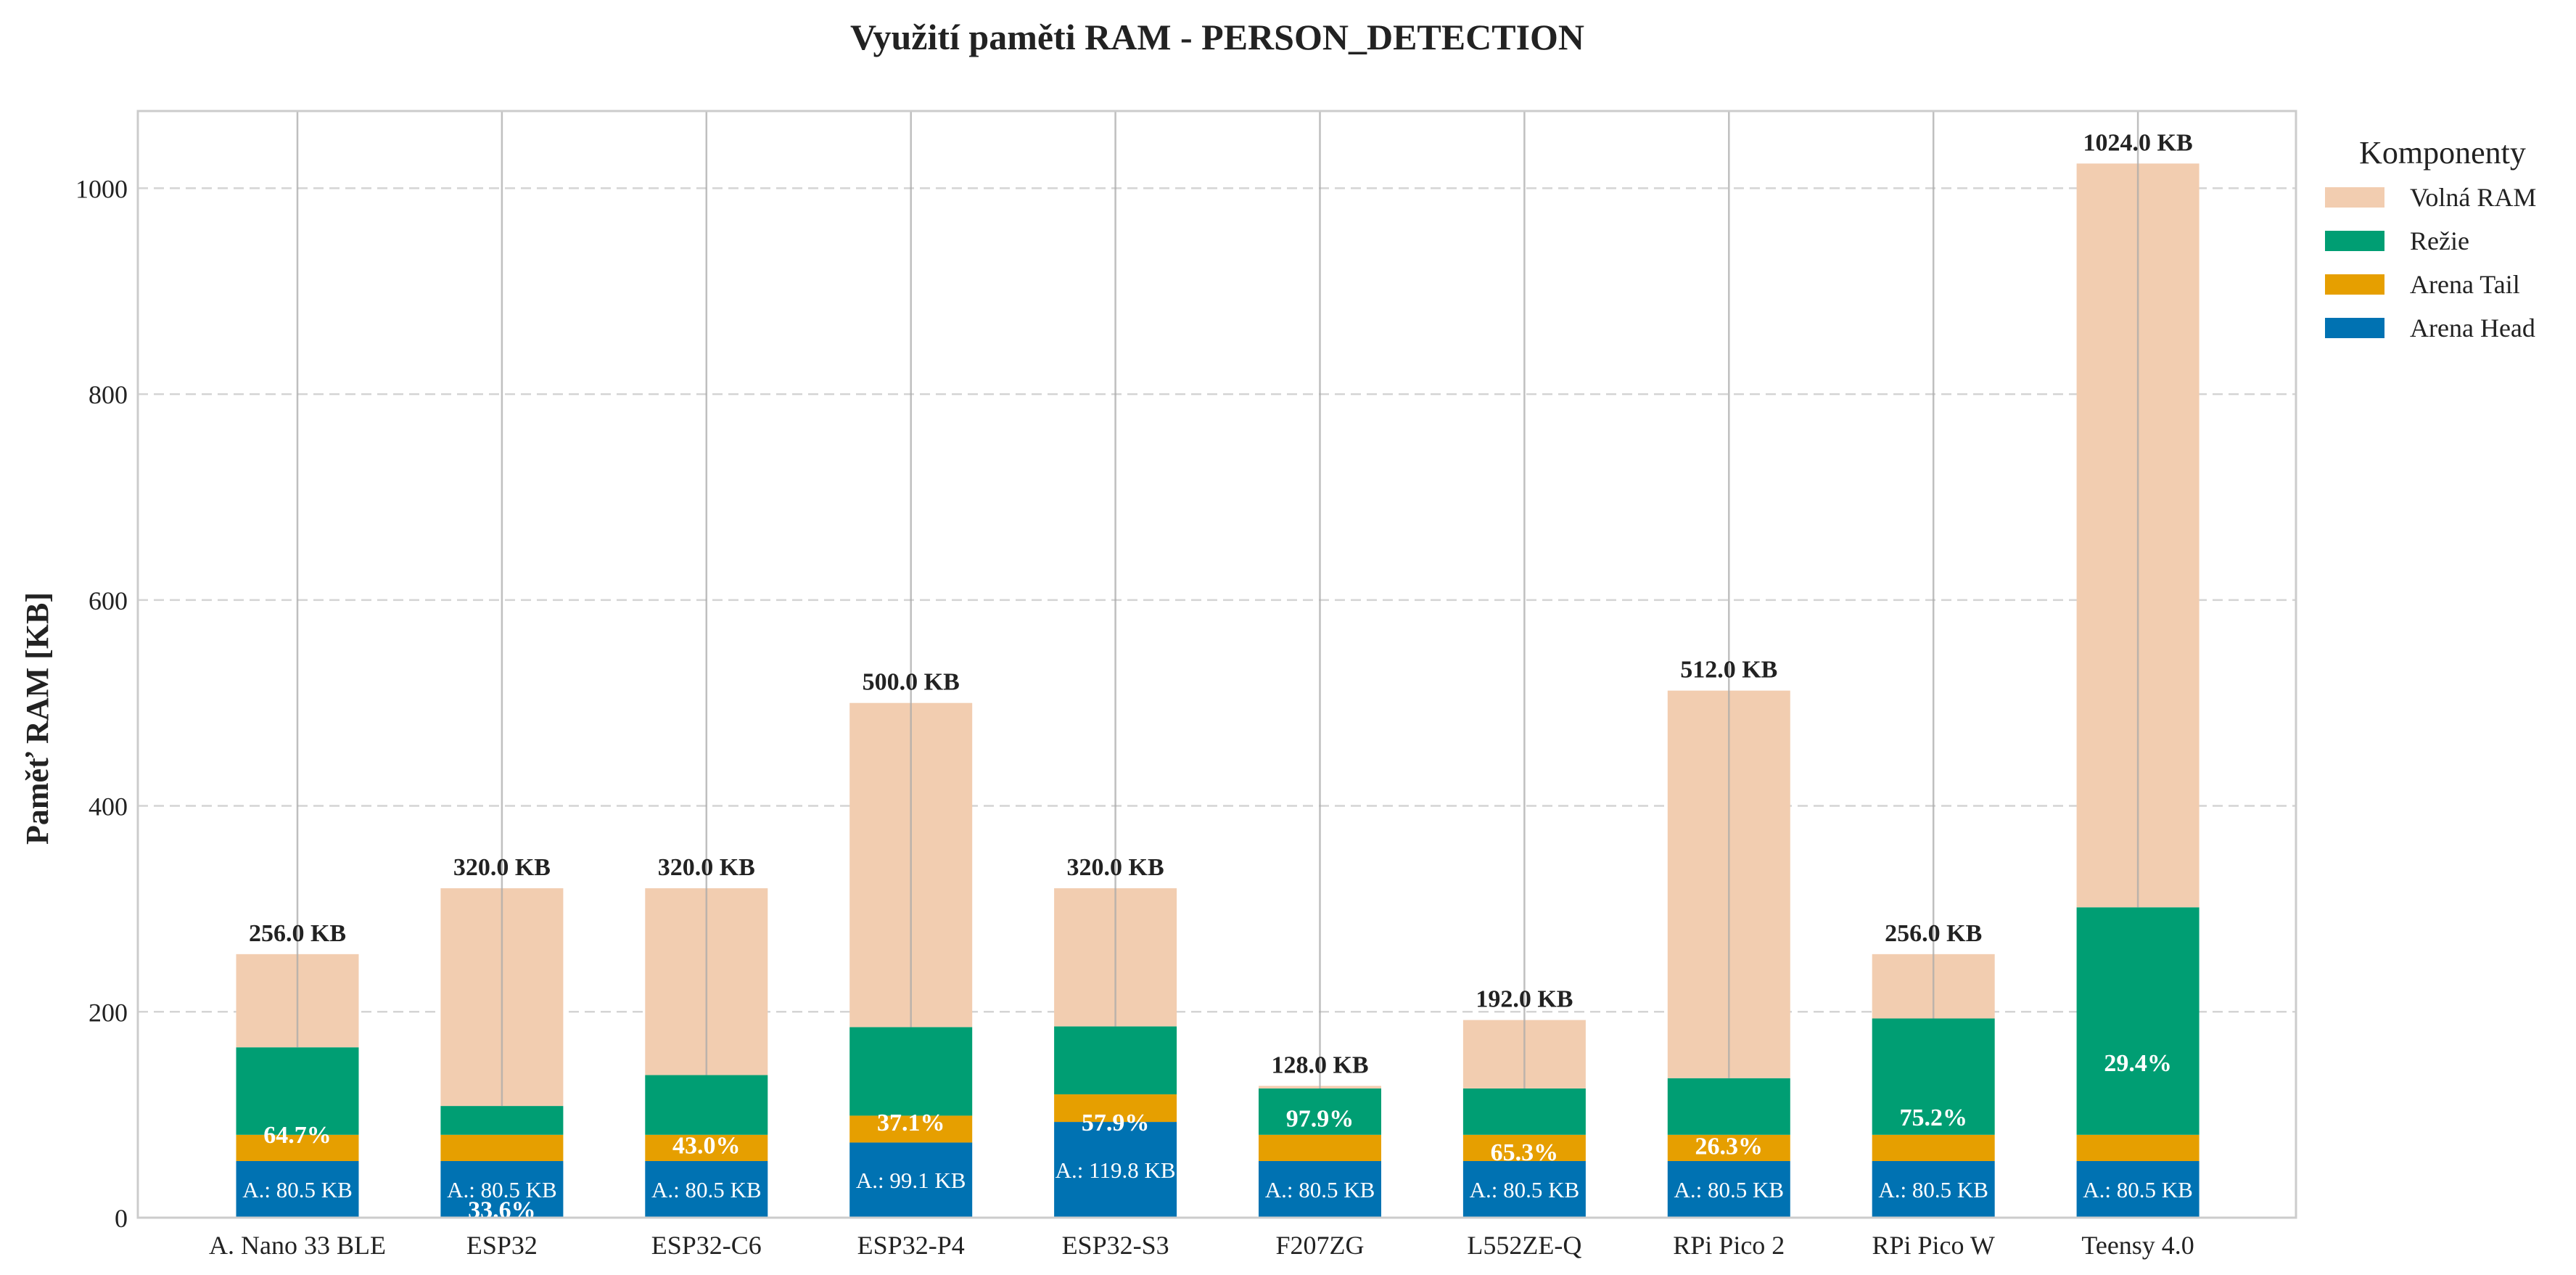  Describe the element at coordinates (108, 600) in the screenshot. I see `y-tick-label: 600` at that location.